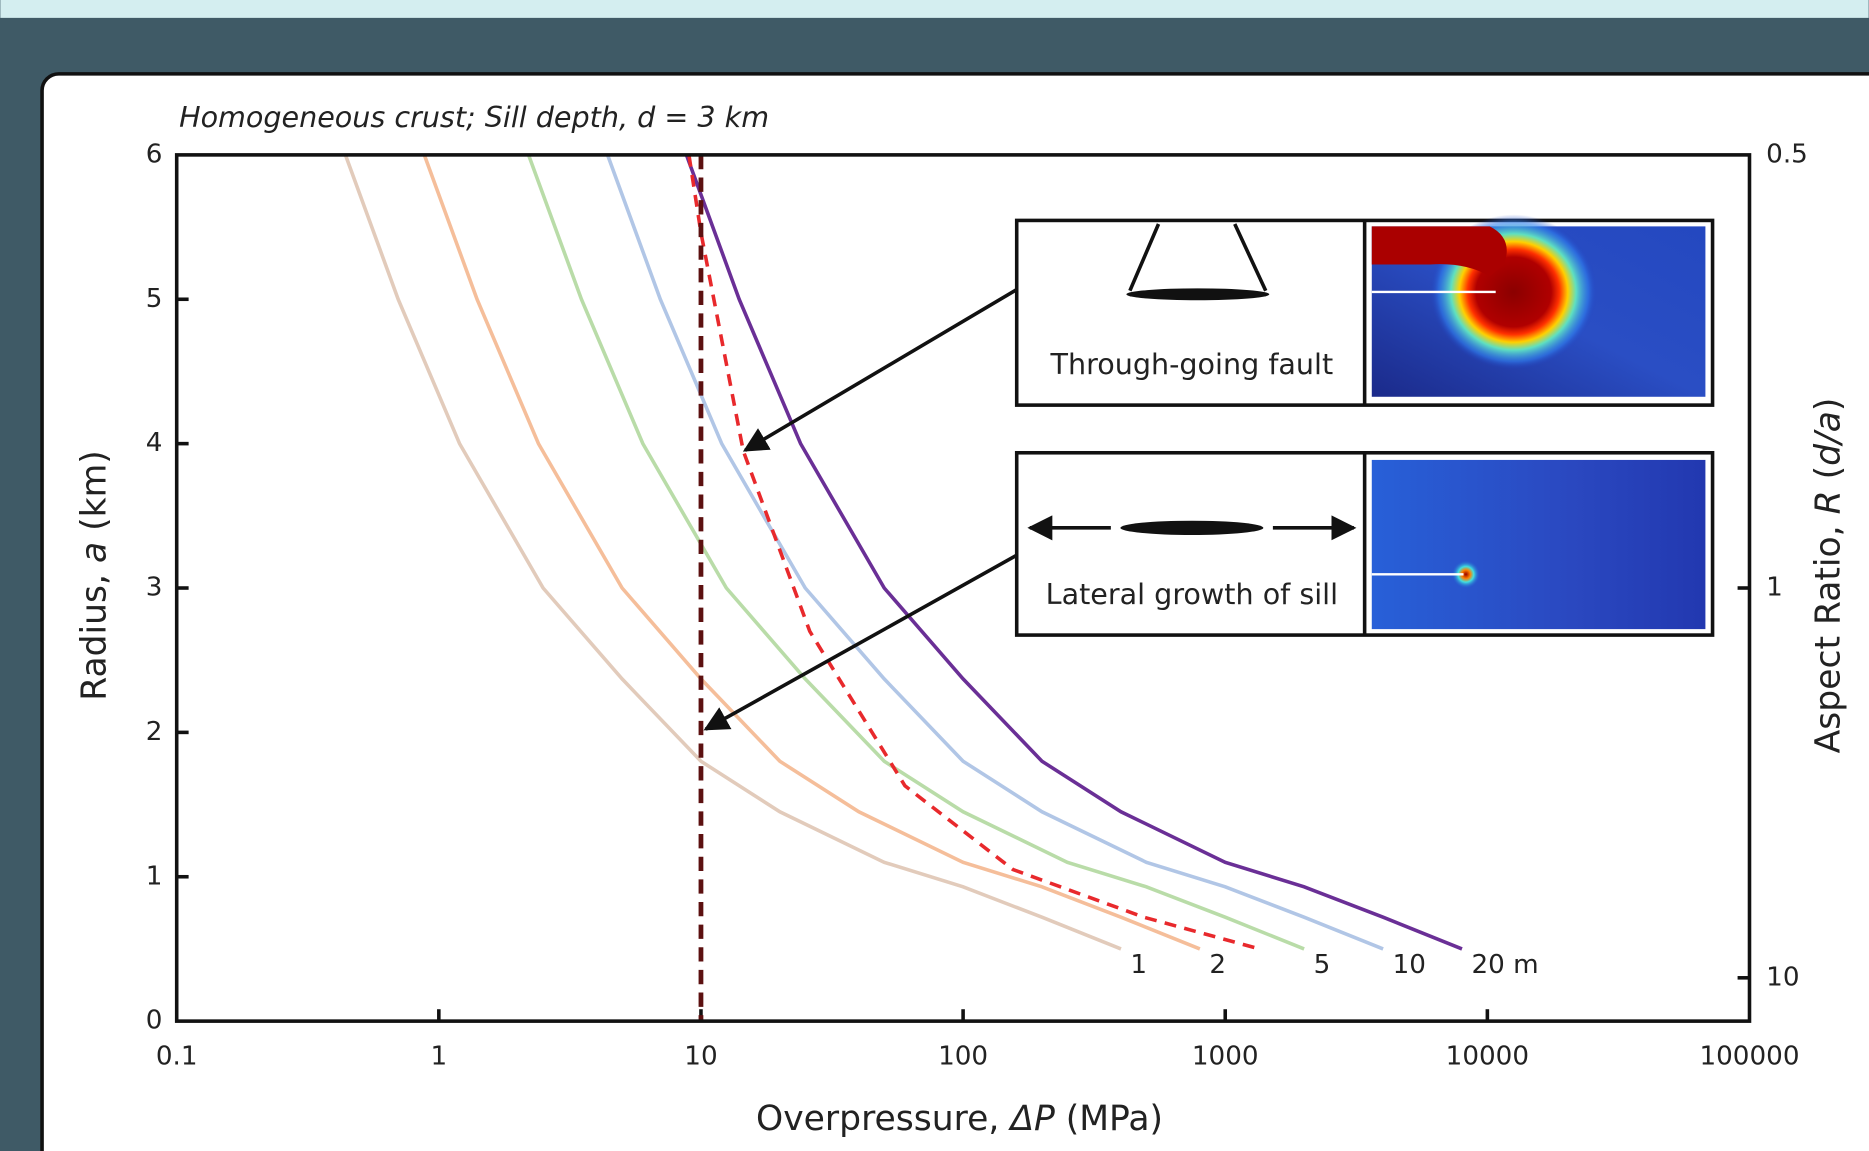 The image size is (1869, 1151). Describe the element at coordinates (154, 299) in the screenshot. I see `y-tick-label: 5` at that location.